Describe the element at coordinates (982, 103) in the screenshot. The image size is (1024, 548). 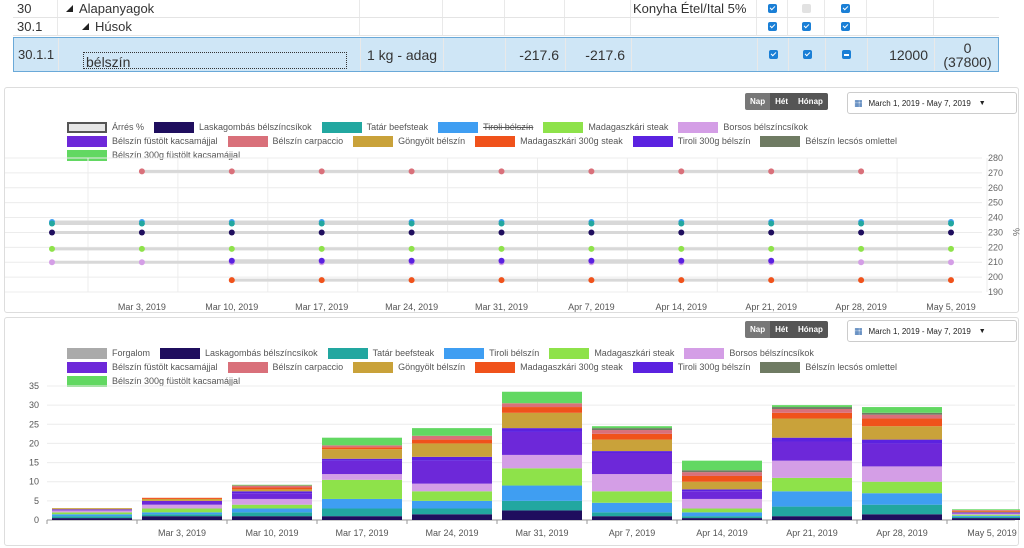
I see `chevron-down-icon: ▼` at that location.